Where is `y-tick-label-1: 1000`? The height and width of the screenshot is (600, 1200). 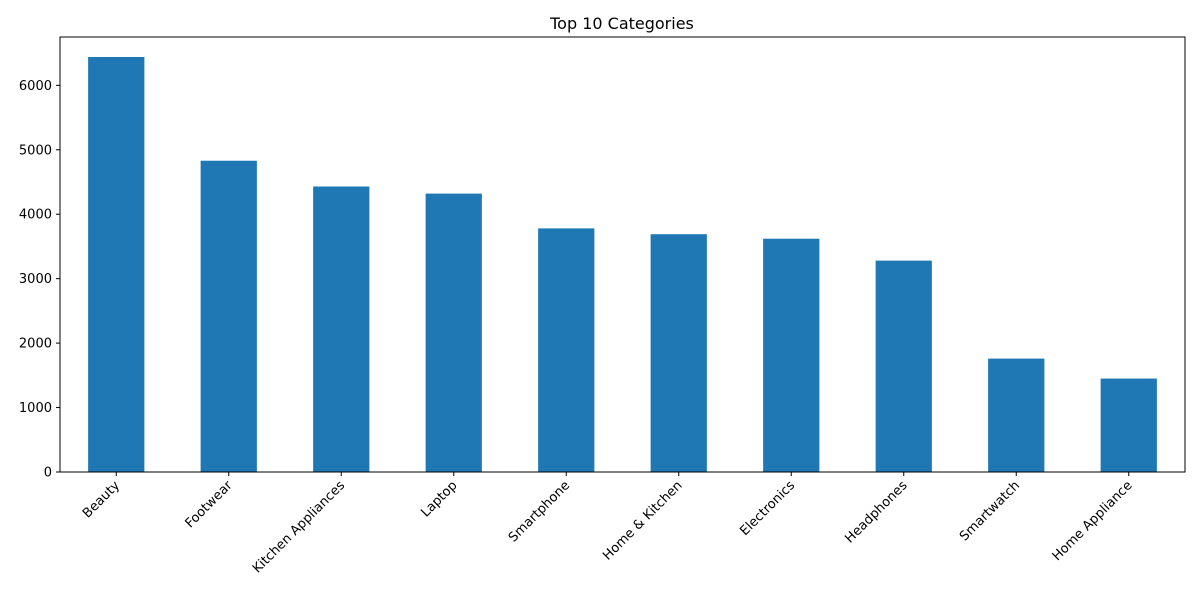 y-tick-label-1: 1000 is located at coordinates (35, 408).